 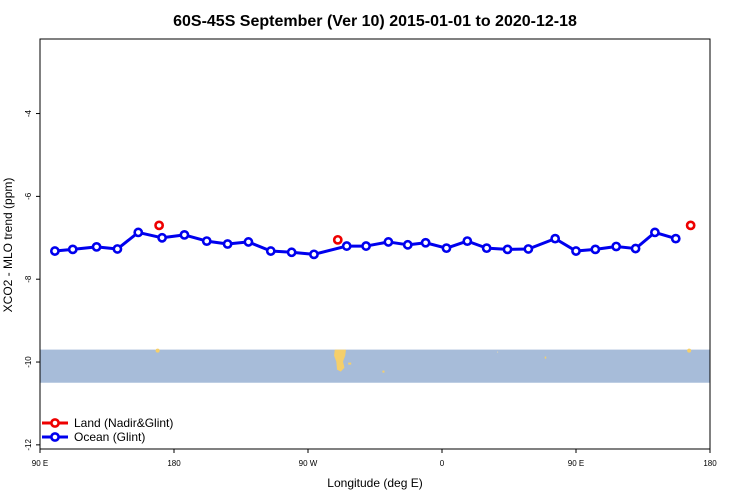 I want to click on y-axis-label: XCO2 - MLO trend (ppm), so click(x=8, y=245).